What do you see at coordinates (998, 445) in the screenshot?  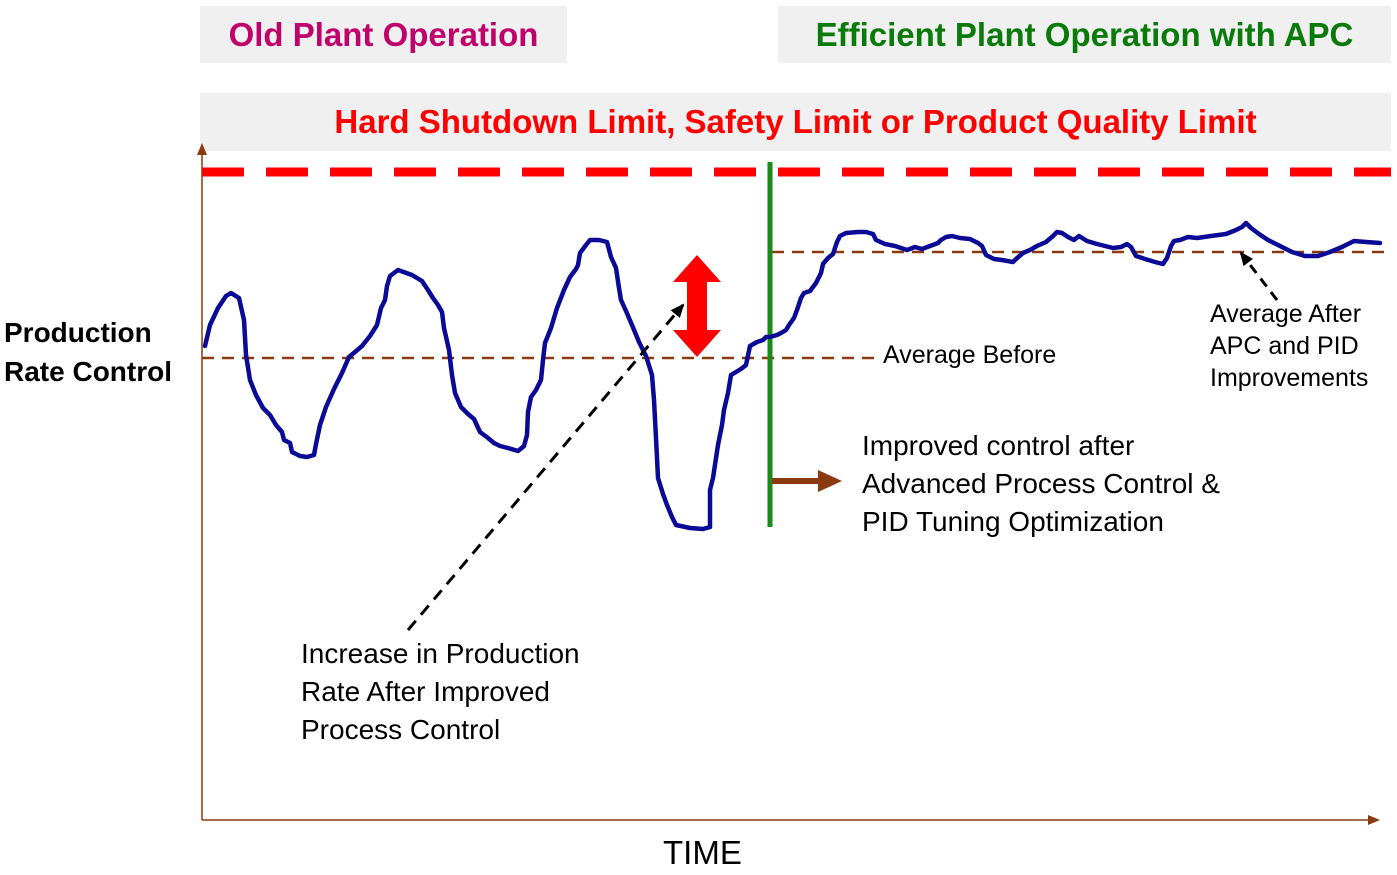 I see `improved-control-line1: Improved control after` at bounding box center [998, 445].